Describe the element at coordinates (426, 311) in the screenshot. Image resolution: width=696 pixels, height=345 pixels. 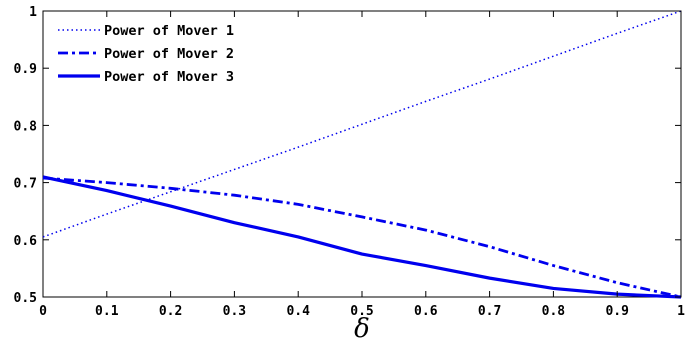
I see `x-tick-label: 0.6` at that location.